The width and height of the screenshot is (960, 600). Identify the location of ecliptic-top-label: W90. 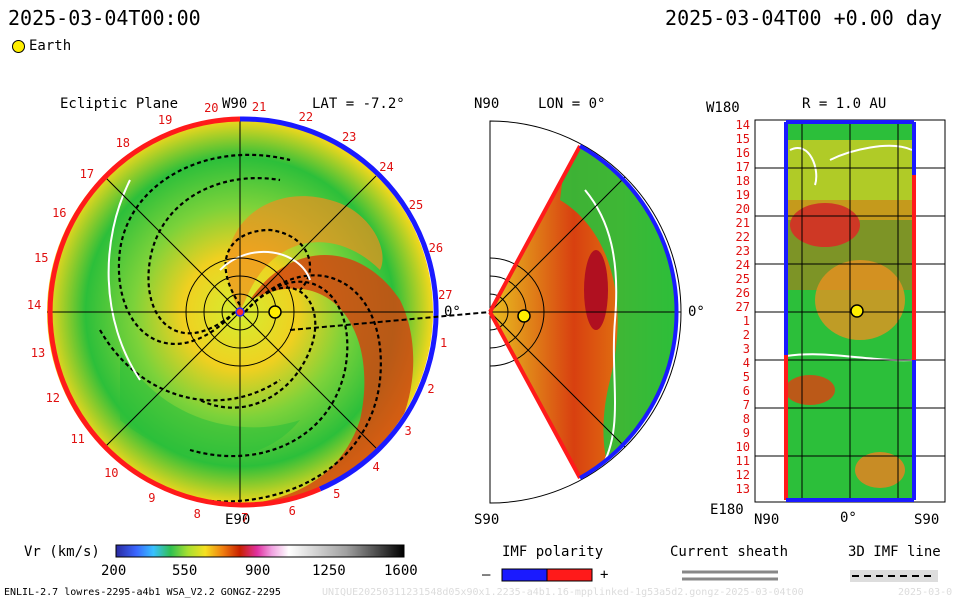
(235, 104).